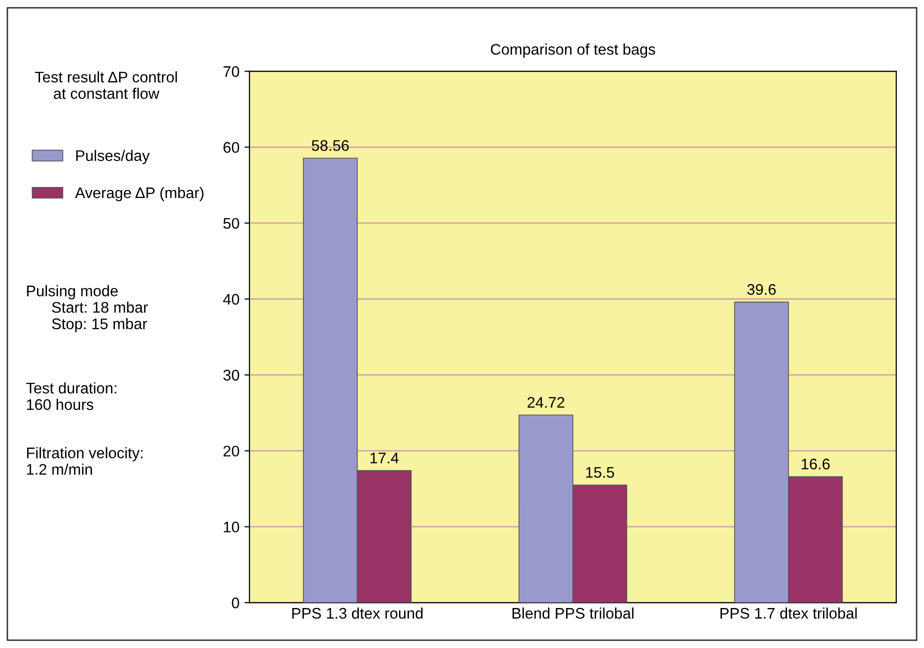 The image size is (924, 648). What do you see at coordinates (232, 71) in the screenshot?
I see `y-tick-label: 70` at bounding box center [232, 71].